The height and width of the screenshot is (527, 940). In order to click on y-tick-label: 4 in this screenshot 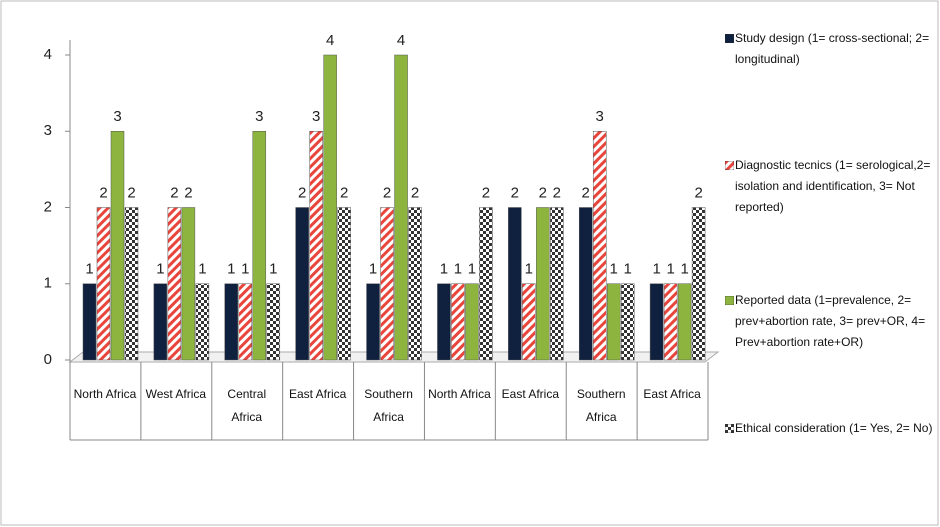, I will do `click(48, 54)`.